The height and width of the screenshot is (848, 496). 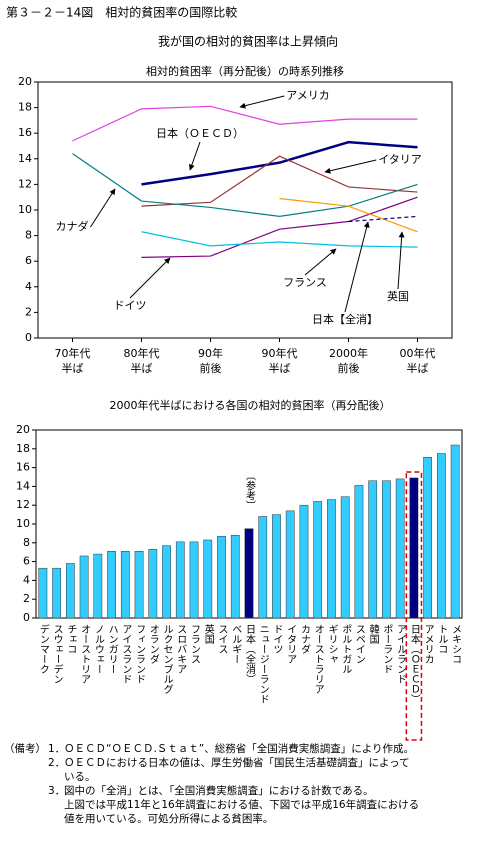 I want to click on chart-title: 相対的貧困率（再分配後）の時系列推移, so click(x=245, y=71).